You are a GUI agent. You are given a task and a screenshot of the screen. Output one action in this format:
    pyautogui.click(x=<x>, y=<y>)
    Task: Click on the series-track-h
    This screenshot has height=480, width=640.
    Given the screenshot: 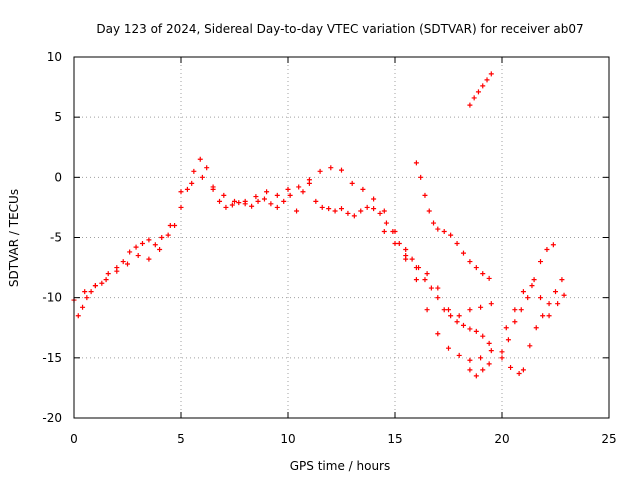 What is the action you would take?
    pyautogui.click(x=532, y=326)
    